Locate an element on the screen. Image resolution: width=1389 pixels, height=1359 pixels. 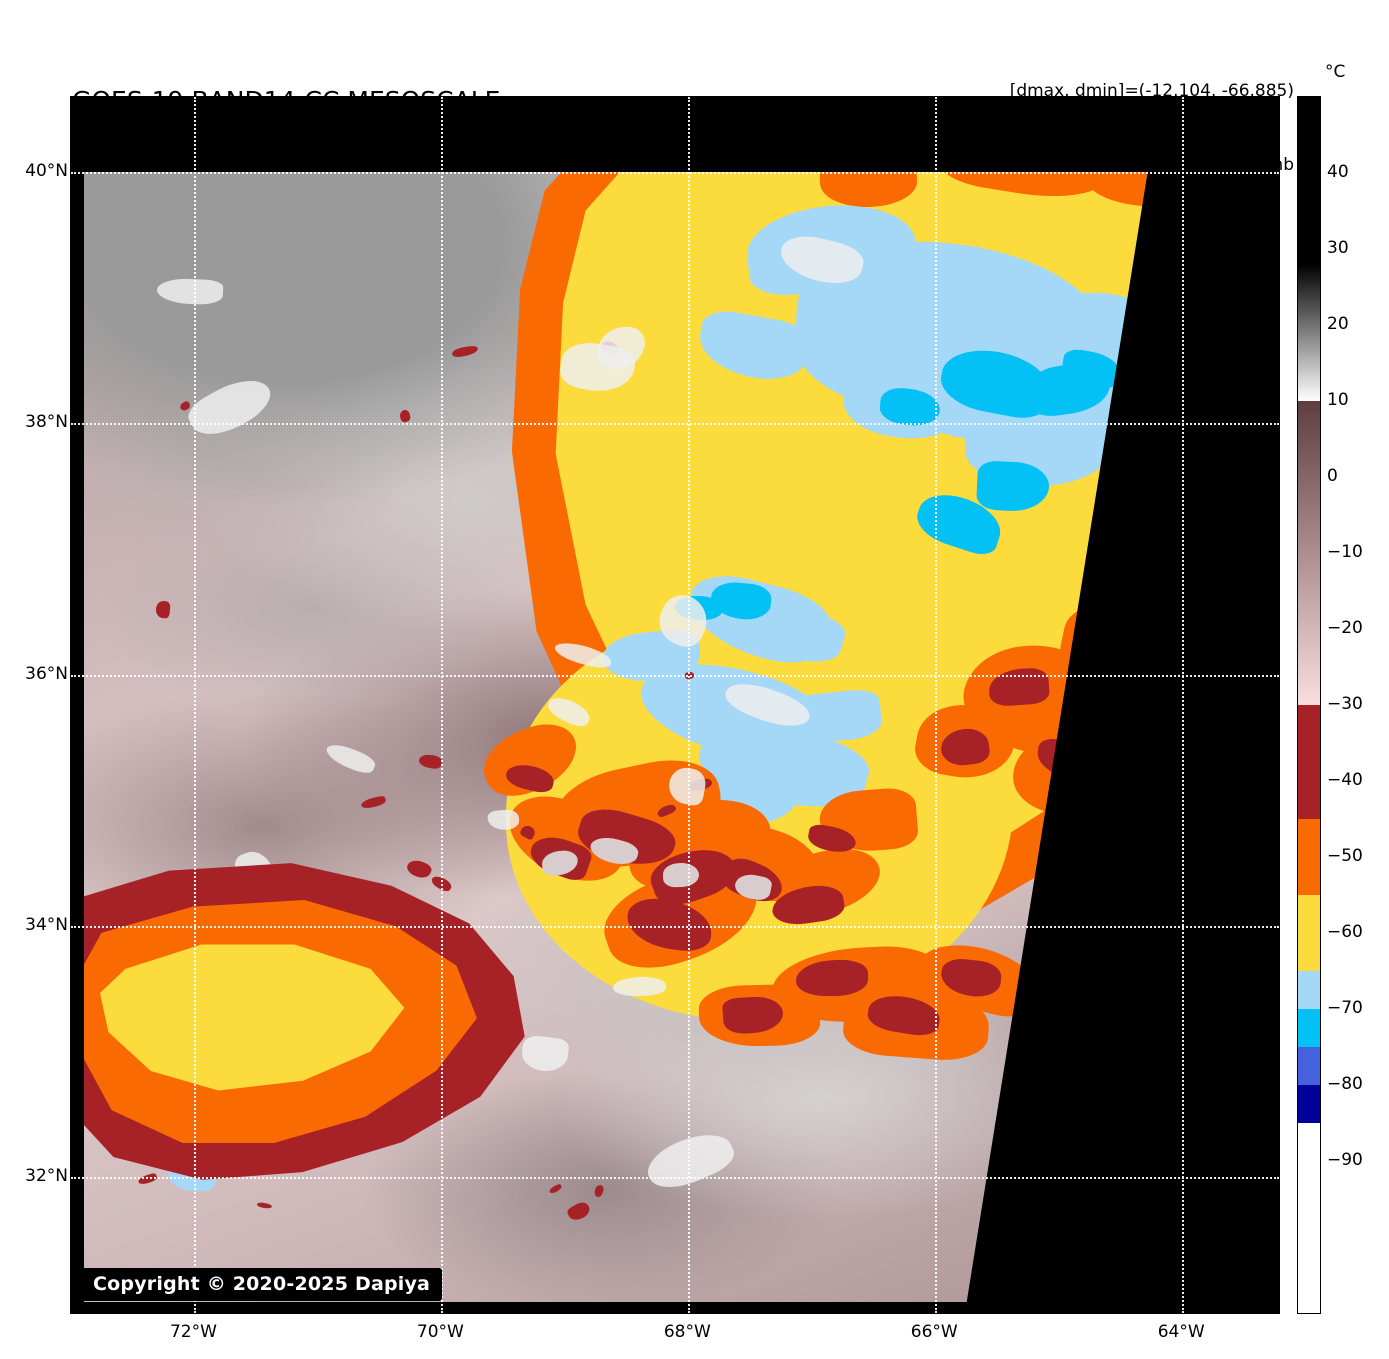
colorbar-segment-navy is located at coordinates (1309, 1104).